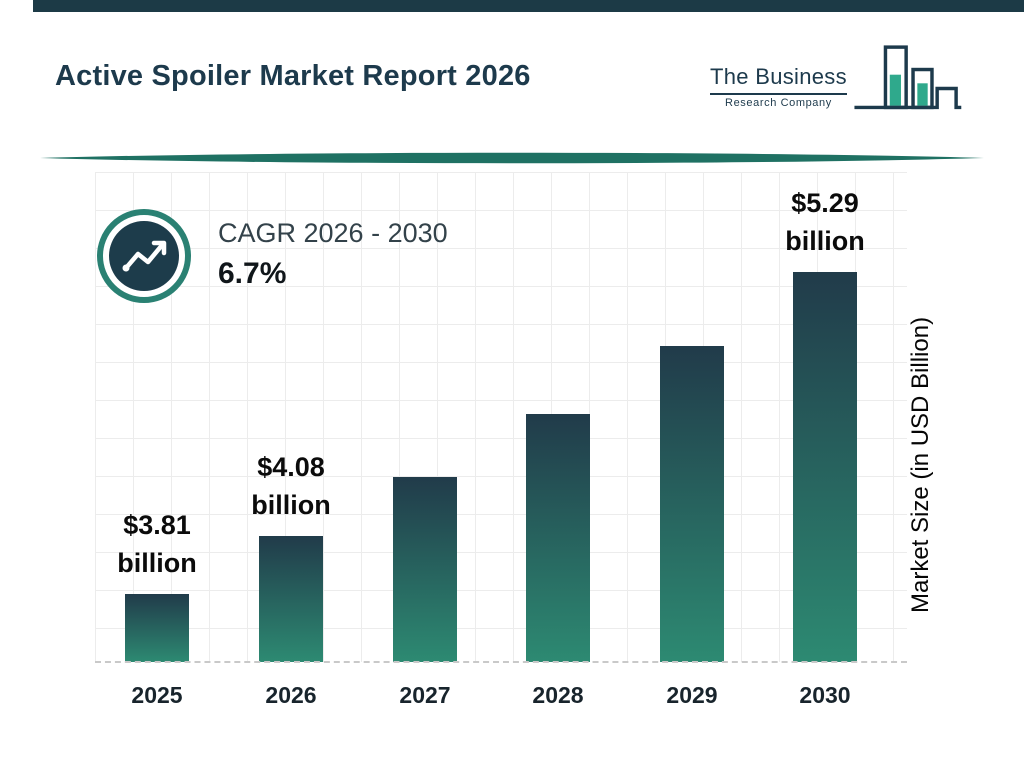 The height and width of the screenshot is (768, 1024). What do you see at coordinates (920, 465) in the screenshot?
I see `y-axis-label: Market Size (in USD Billion)` at bounding box center [920, 465].